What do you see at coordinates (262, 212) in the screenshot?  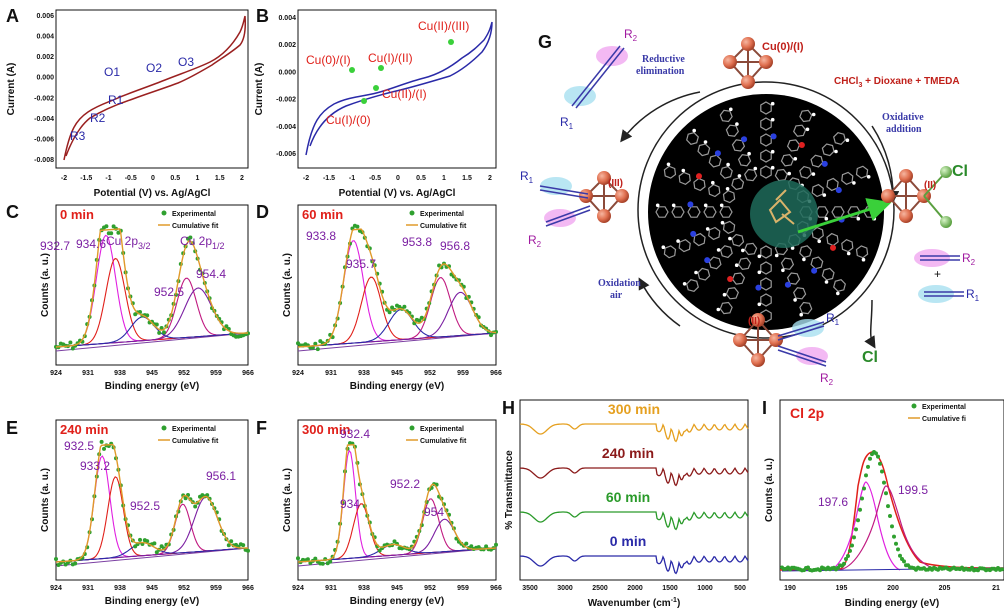 I see `panel-letter-d: D` at bounding box center [262, 212].